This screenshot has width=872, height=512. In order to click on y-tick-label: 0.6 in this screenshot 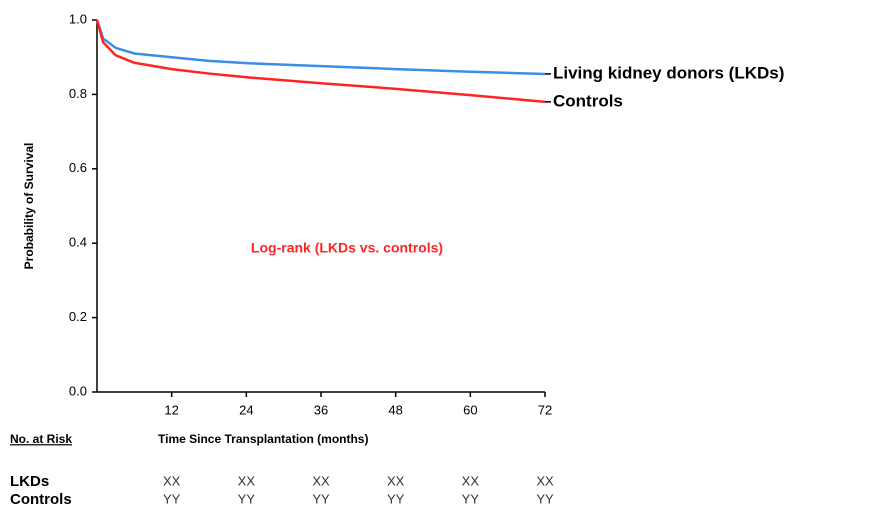, I will do `click(78, 167)`.